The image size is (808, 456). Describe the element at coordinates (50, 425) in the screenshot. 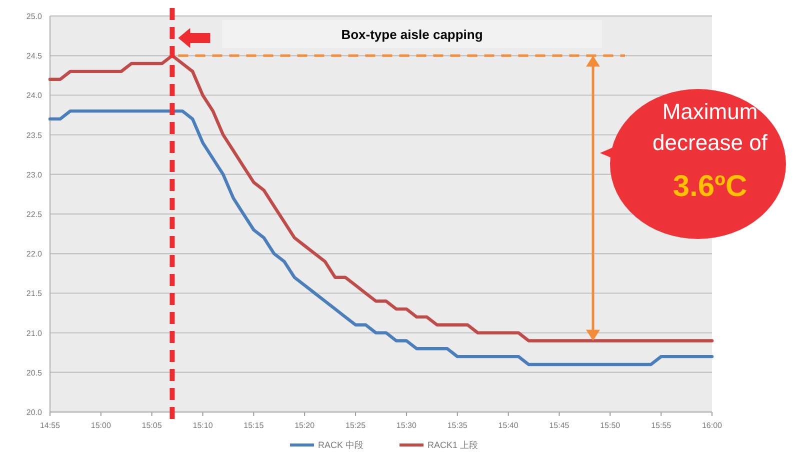

I see `x-tick-label: 14:55` at that location.